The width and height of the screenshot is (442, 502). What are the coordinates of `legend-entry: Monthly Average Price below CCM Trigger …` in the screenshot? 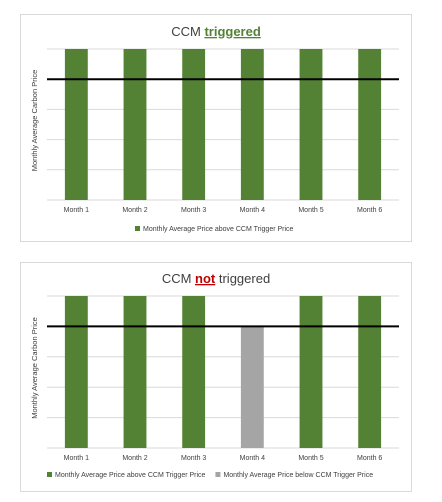 It's located at (298, 475).